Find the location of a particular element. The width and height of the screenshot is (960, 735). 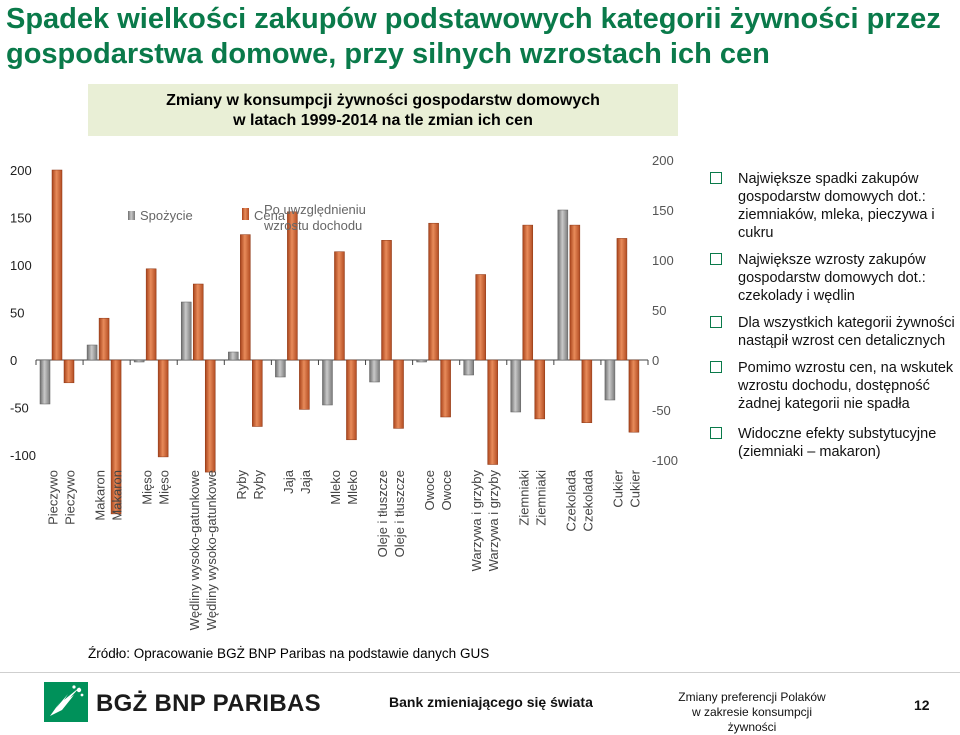

chart-header-line-2: w latach 1999-2014 na tle zmian ich cen is located at coordinates (383, 120).